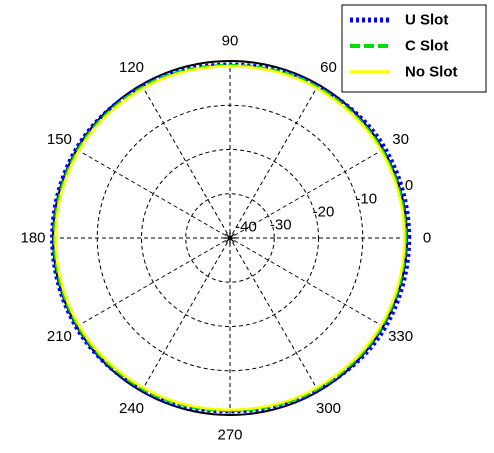 This screenshot has height=453, width=494. What do you see at coordinates (400, 336) in the screenshot?
I see `angle-tick-label-330: 330` at bounding box center [400, 336].